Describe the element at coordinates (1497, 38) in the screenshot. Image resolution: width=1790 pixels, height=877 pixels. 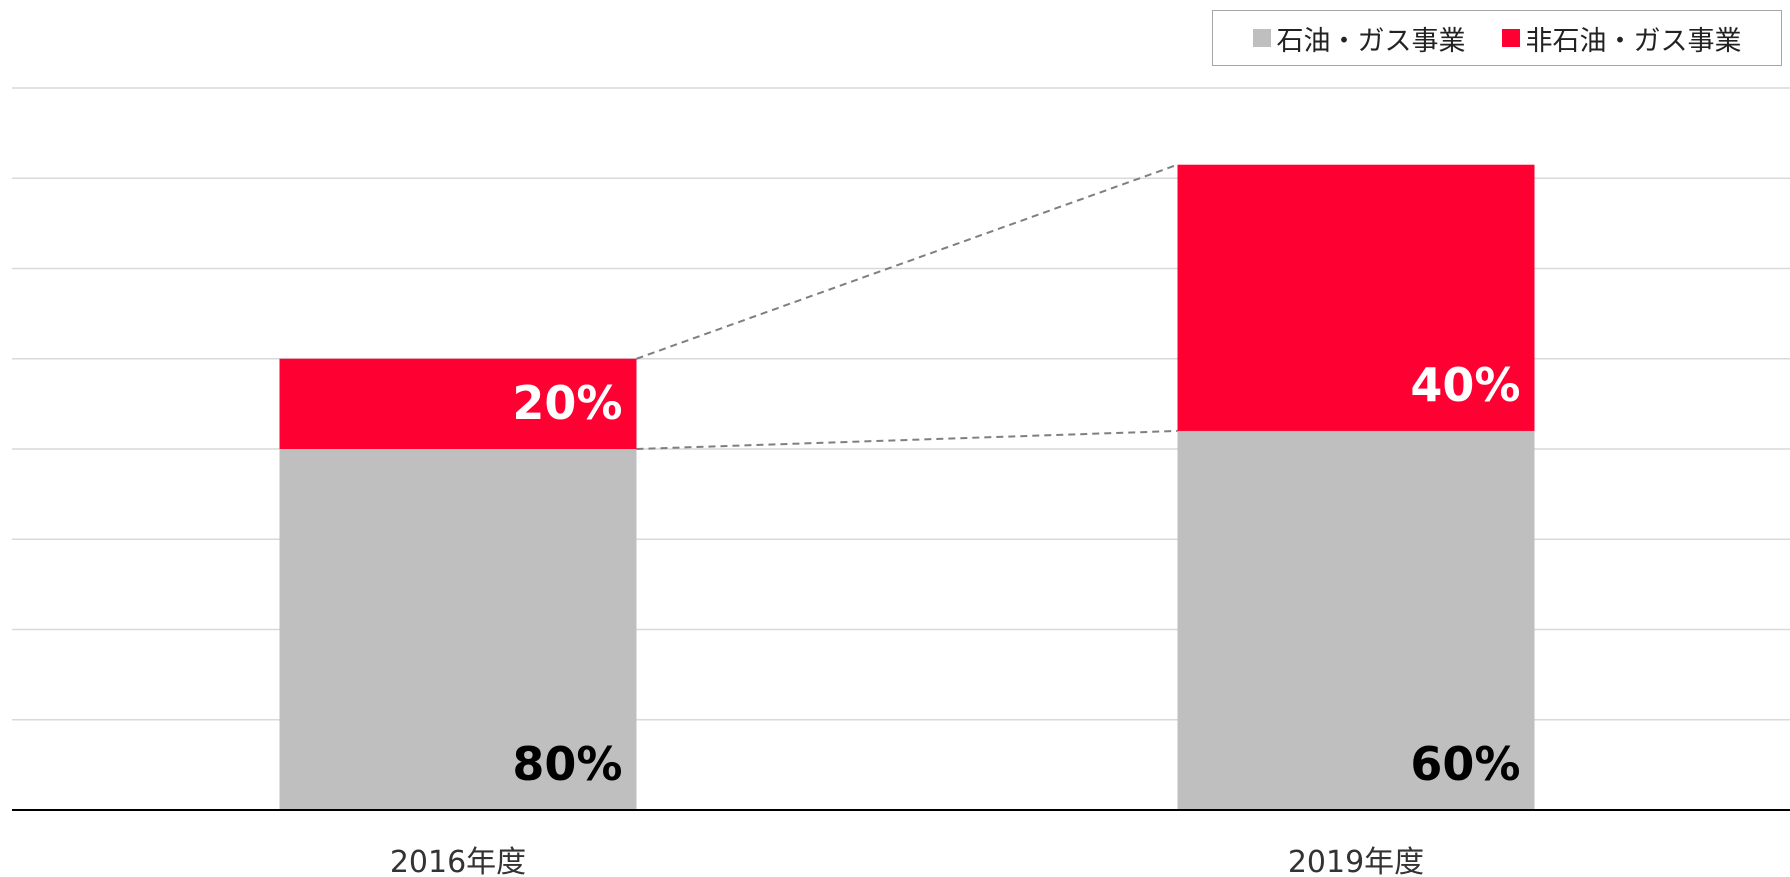
I see `legend: 石油・ガス事業 非石油・ガス事業` at that location.